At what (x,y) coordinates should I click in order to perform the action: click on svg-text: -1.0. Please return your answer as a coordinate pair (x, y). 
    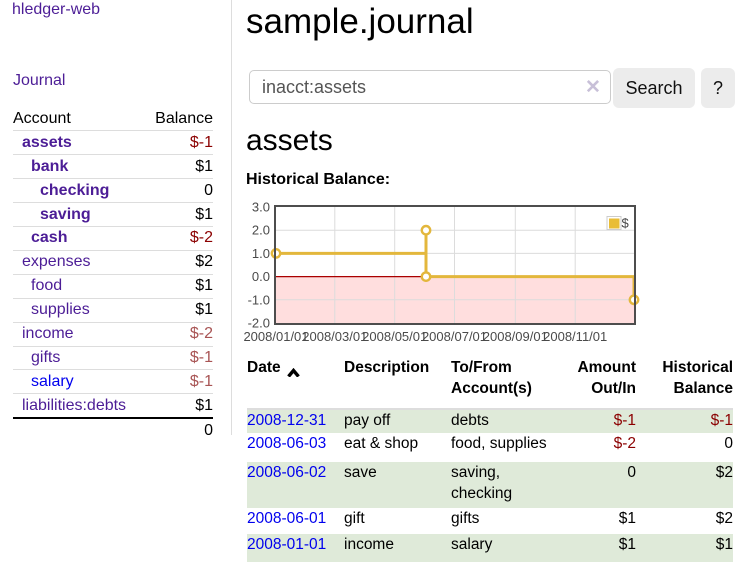
    Looking at the image, I should click on (259, 299).